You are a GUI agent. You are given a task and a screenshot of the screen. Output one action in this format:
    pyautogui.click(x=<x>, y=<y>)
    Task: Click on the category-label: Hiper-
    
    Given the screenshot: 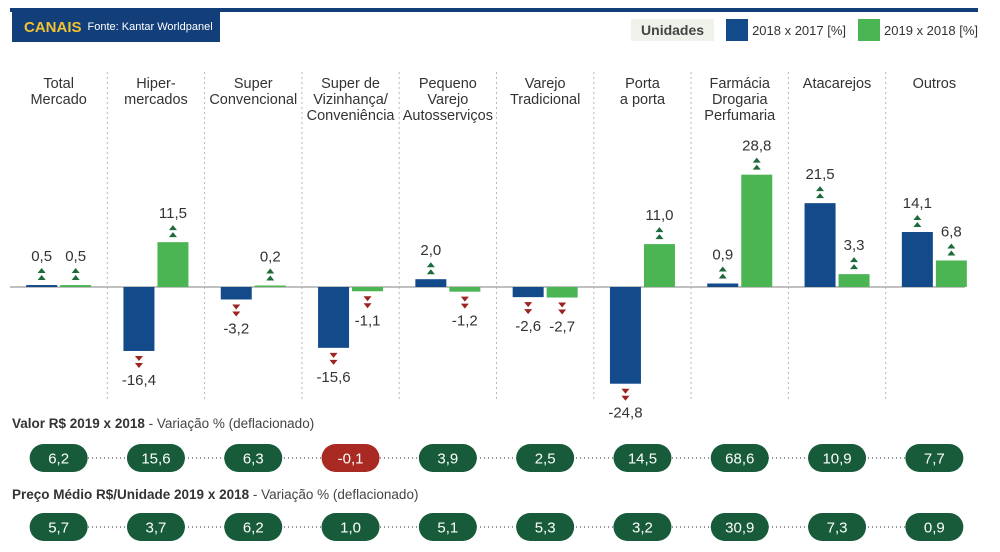 What is the action you would take?
    pyautogui.click(x=156, y=84)
    